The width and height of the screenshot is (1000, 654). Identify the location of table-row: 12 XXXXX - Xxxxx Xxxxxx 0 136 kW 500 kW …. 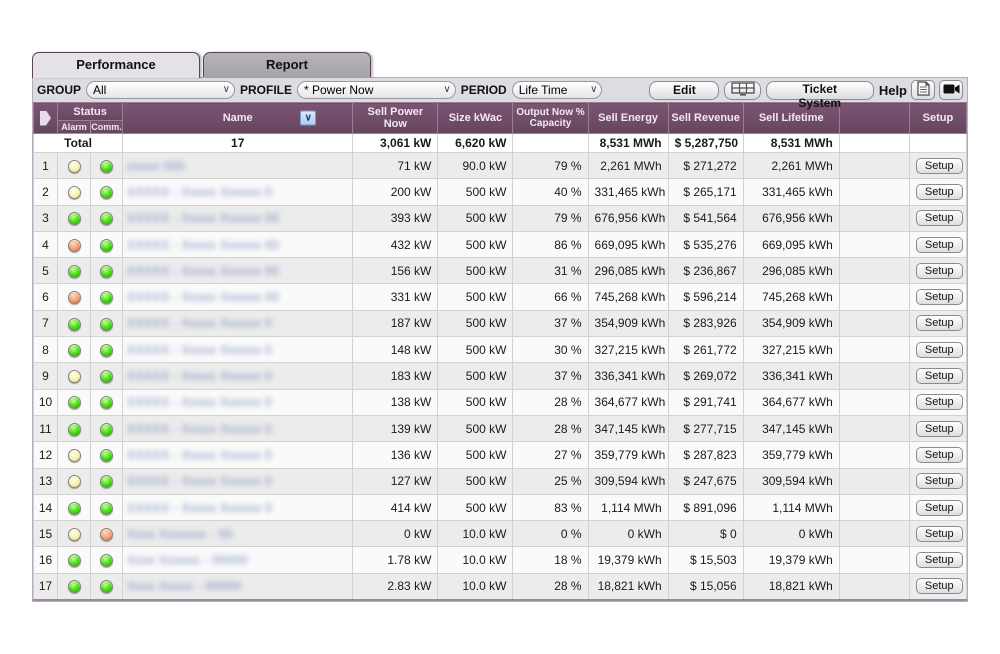
(500, 455).